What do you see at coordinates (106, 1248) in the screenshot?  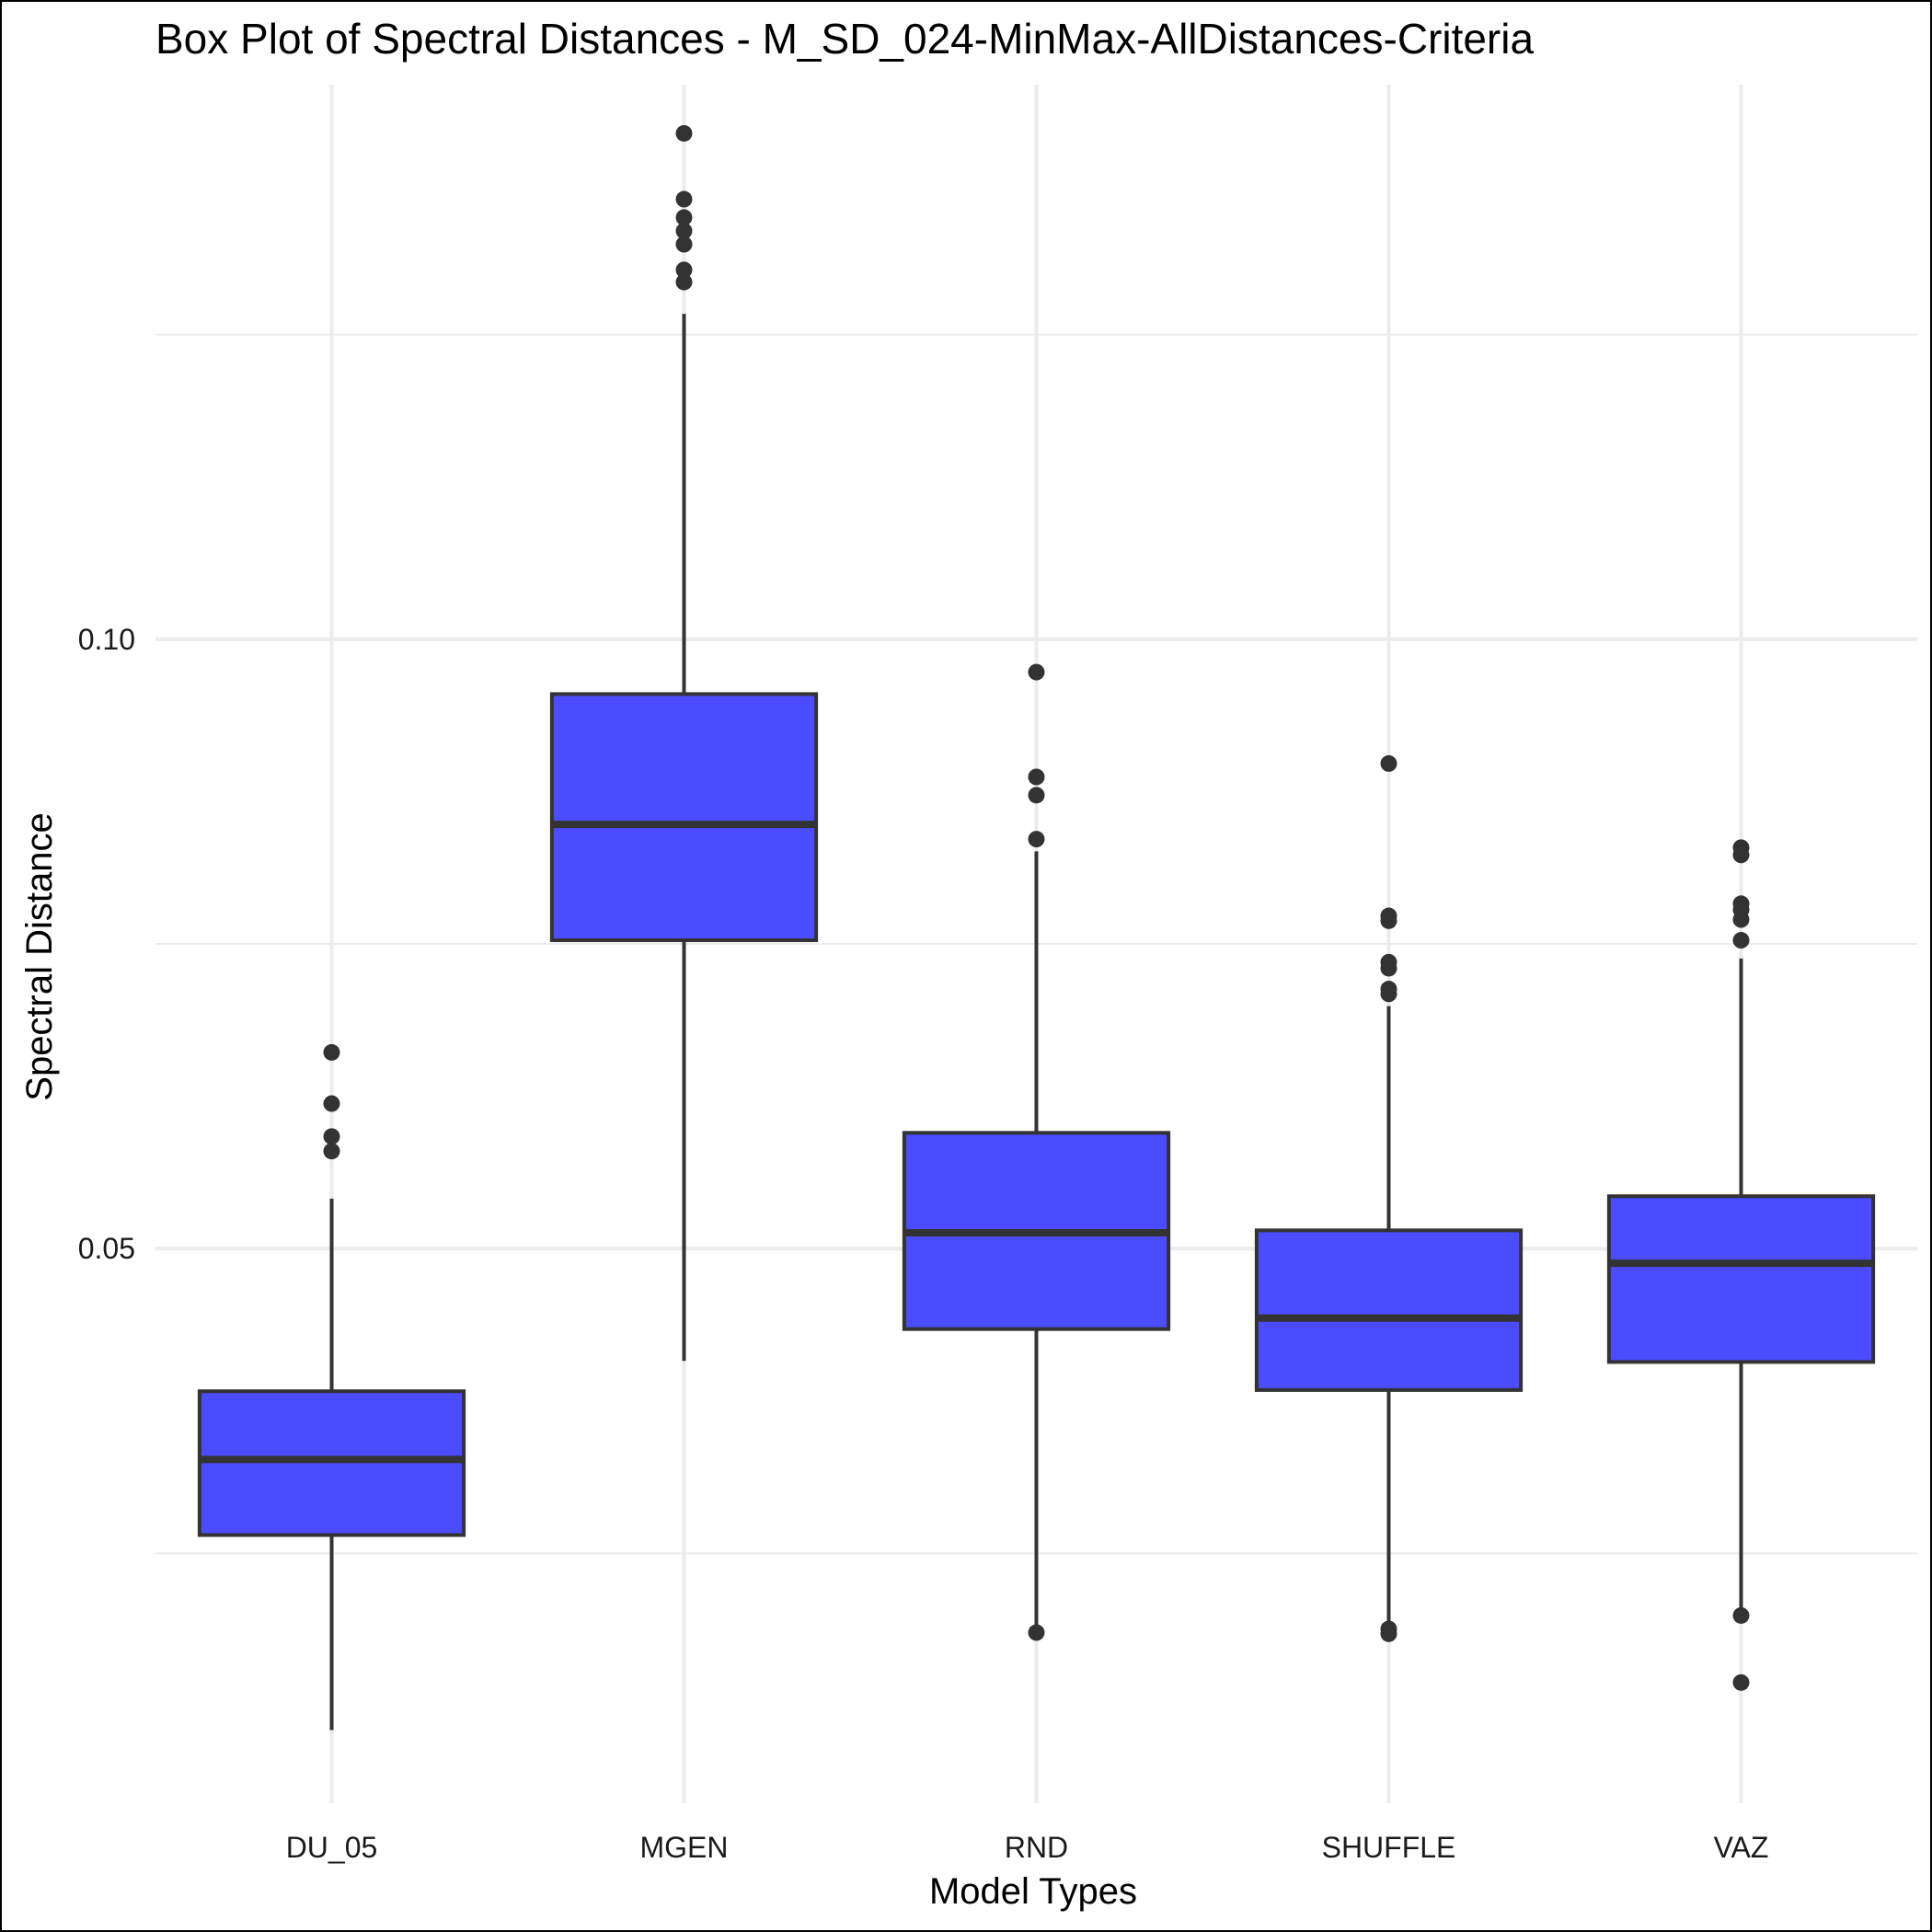 I see `y-tick-label: 0.05` at bounding box center [106, 1248].